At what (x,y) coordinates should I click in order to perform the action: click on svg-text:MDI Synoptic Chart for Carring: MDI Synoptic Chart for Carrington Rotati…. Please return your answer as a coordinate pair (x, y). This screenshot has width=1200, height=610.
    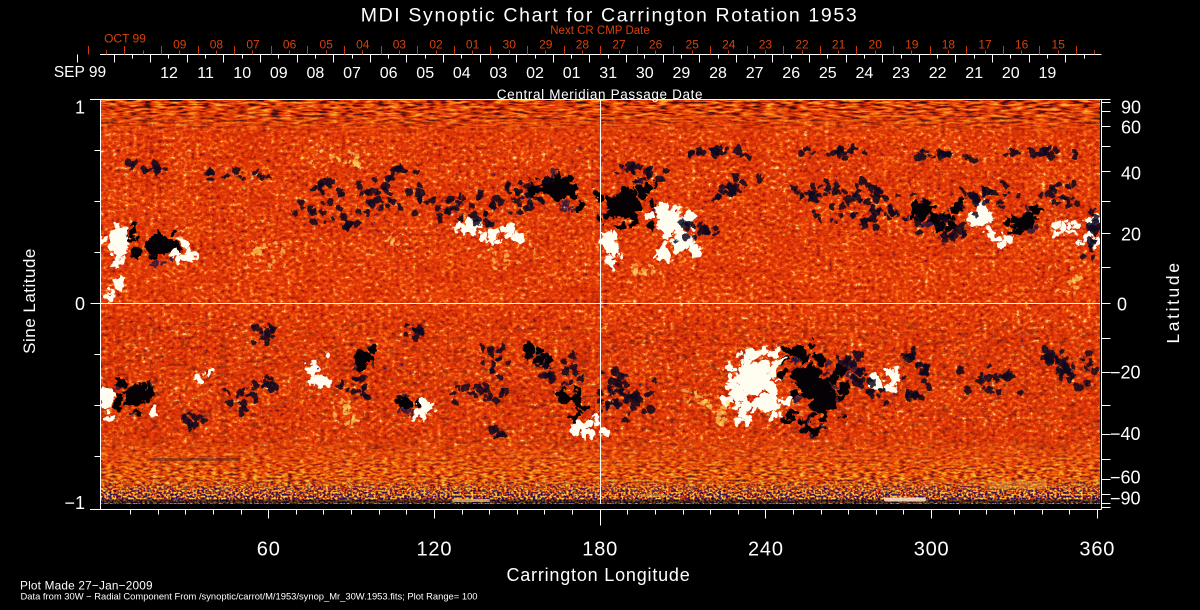
    Looking at the image, I should click on (610, 16).